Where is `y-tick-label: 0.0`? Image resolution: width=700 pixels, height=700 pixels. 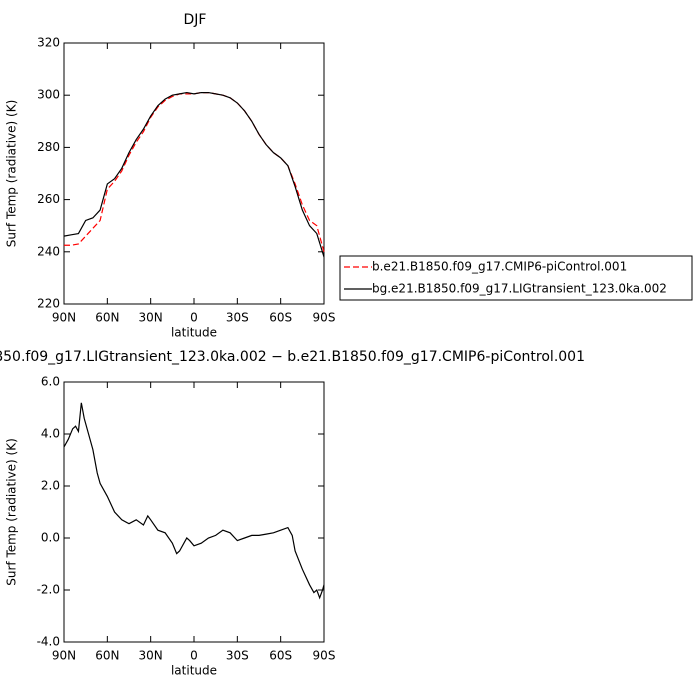 y-tick-label: 0.0 is located at coordinates (50, 538).